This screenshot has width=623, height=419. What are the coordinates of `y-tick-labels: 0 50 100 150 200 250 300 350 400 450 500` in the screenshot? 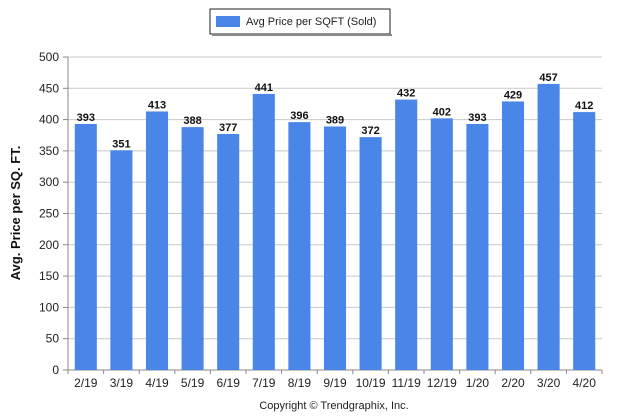 It's located at (49, 213).